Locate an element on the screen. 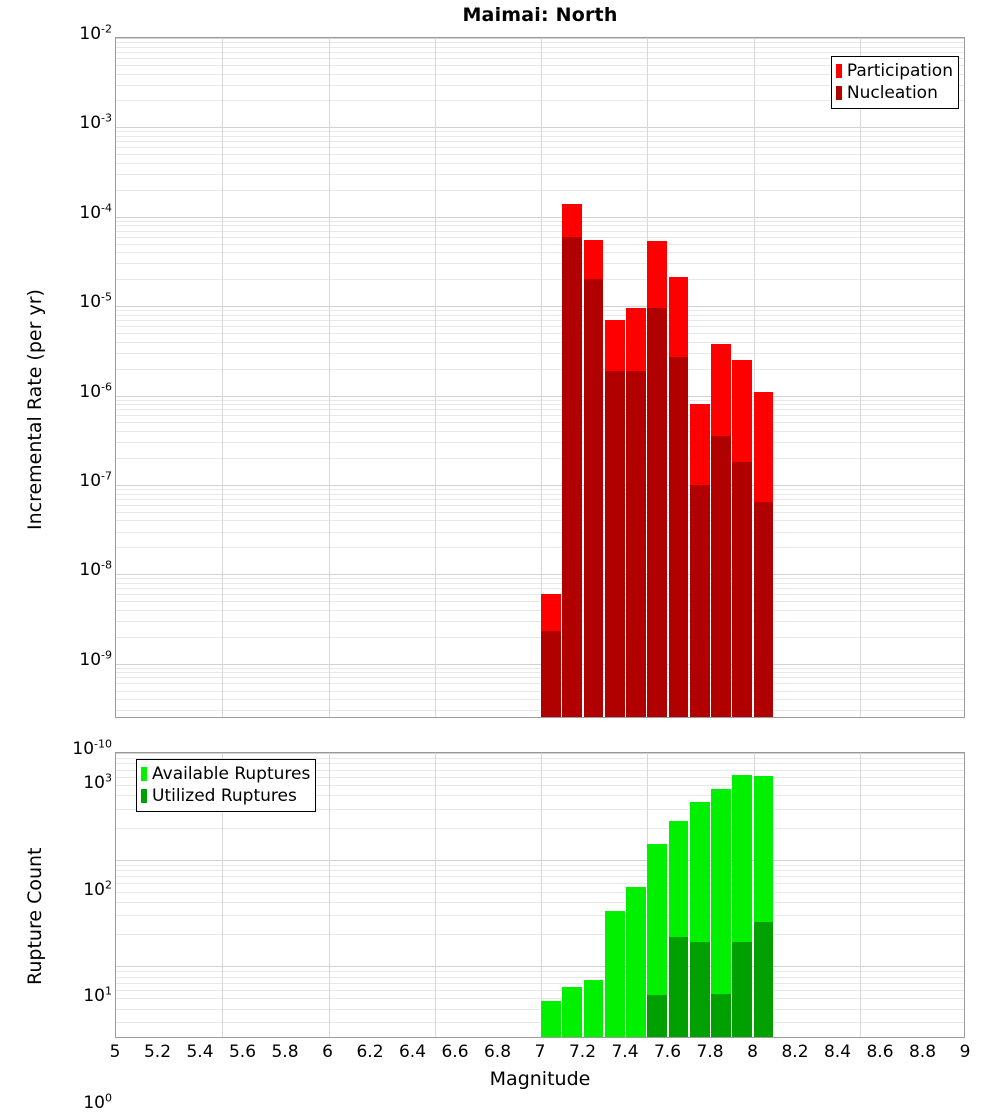 The image size is (1000, 1113). x-tick-label: 6 is located at coordinates (327, 1052).